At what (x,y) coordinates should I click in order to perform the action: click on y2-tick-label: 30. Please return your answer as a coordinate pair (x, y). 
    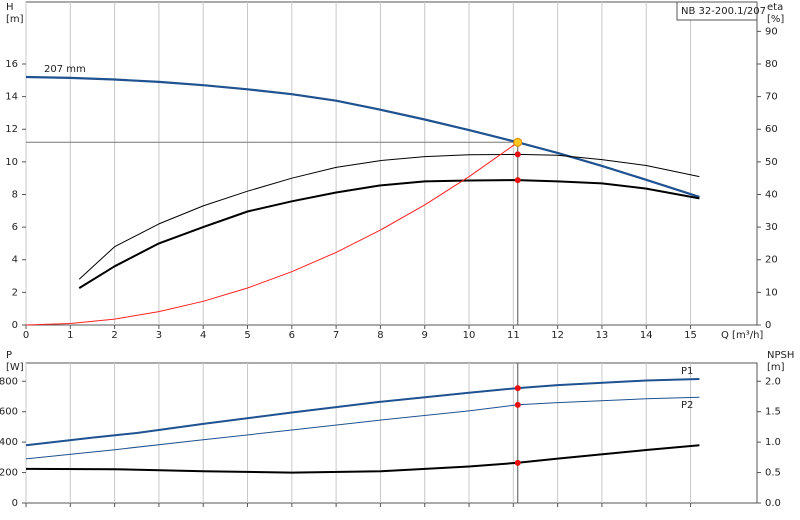
    Looking at the image, I should click on (771, 227).